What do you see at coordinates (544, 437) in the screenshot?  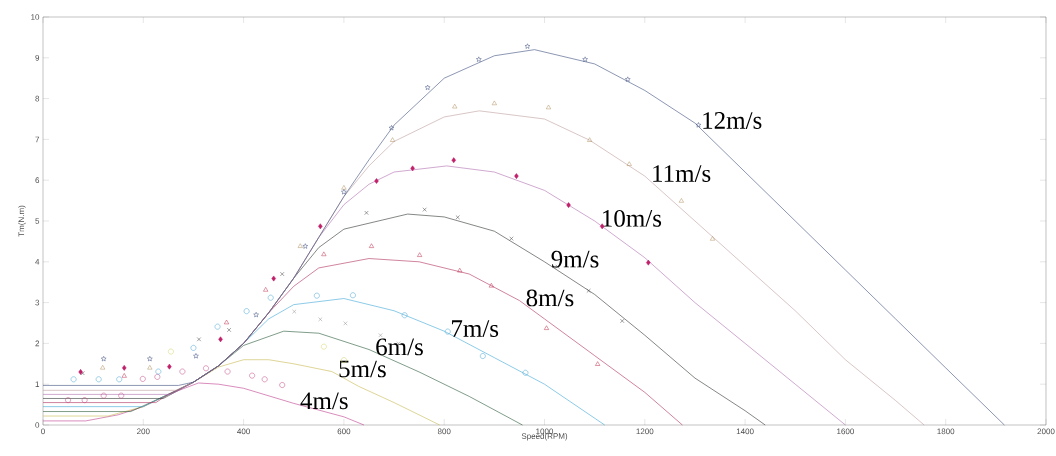 I see `x-axis-title: Speed(RPM)` at bounding box center [544, 437].